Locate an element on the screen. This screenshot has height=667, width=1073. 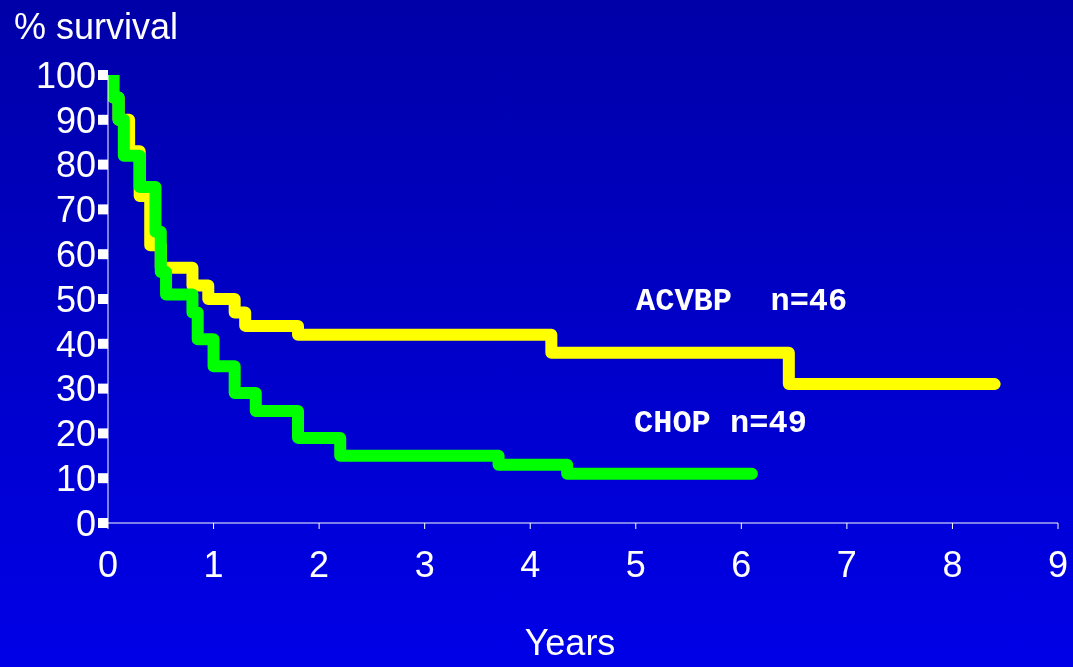
x-tick-label: 9 is located at coordinates (1058, 564).